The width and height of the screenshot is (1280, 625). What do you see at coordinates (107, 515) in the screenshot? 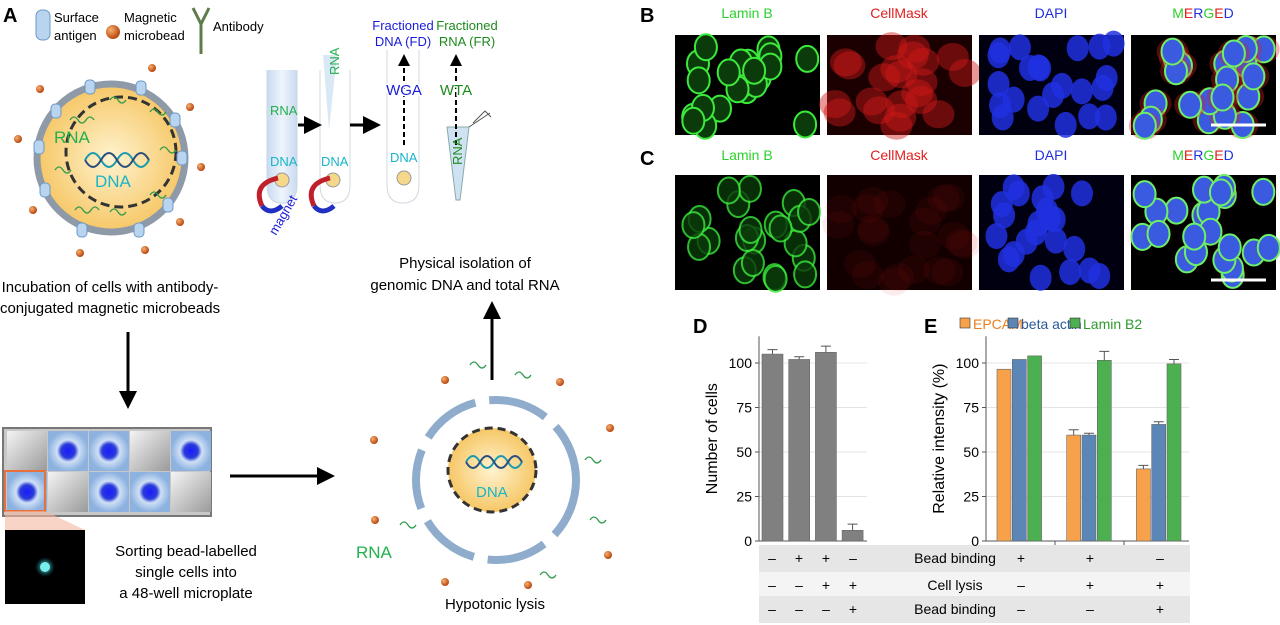
I see `microplate-illustration` at bounding box center [107, 515].